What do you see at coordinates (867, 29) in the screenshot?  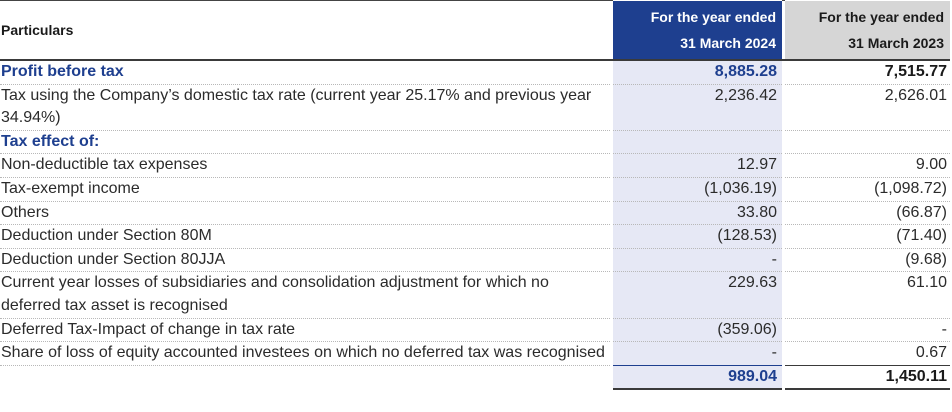 I see `year-2023-header: For the year ended 31 March 2023` at bounding box center [867, 29].